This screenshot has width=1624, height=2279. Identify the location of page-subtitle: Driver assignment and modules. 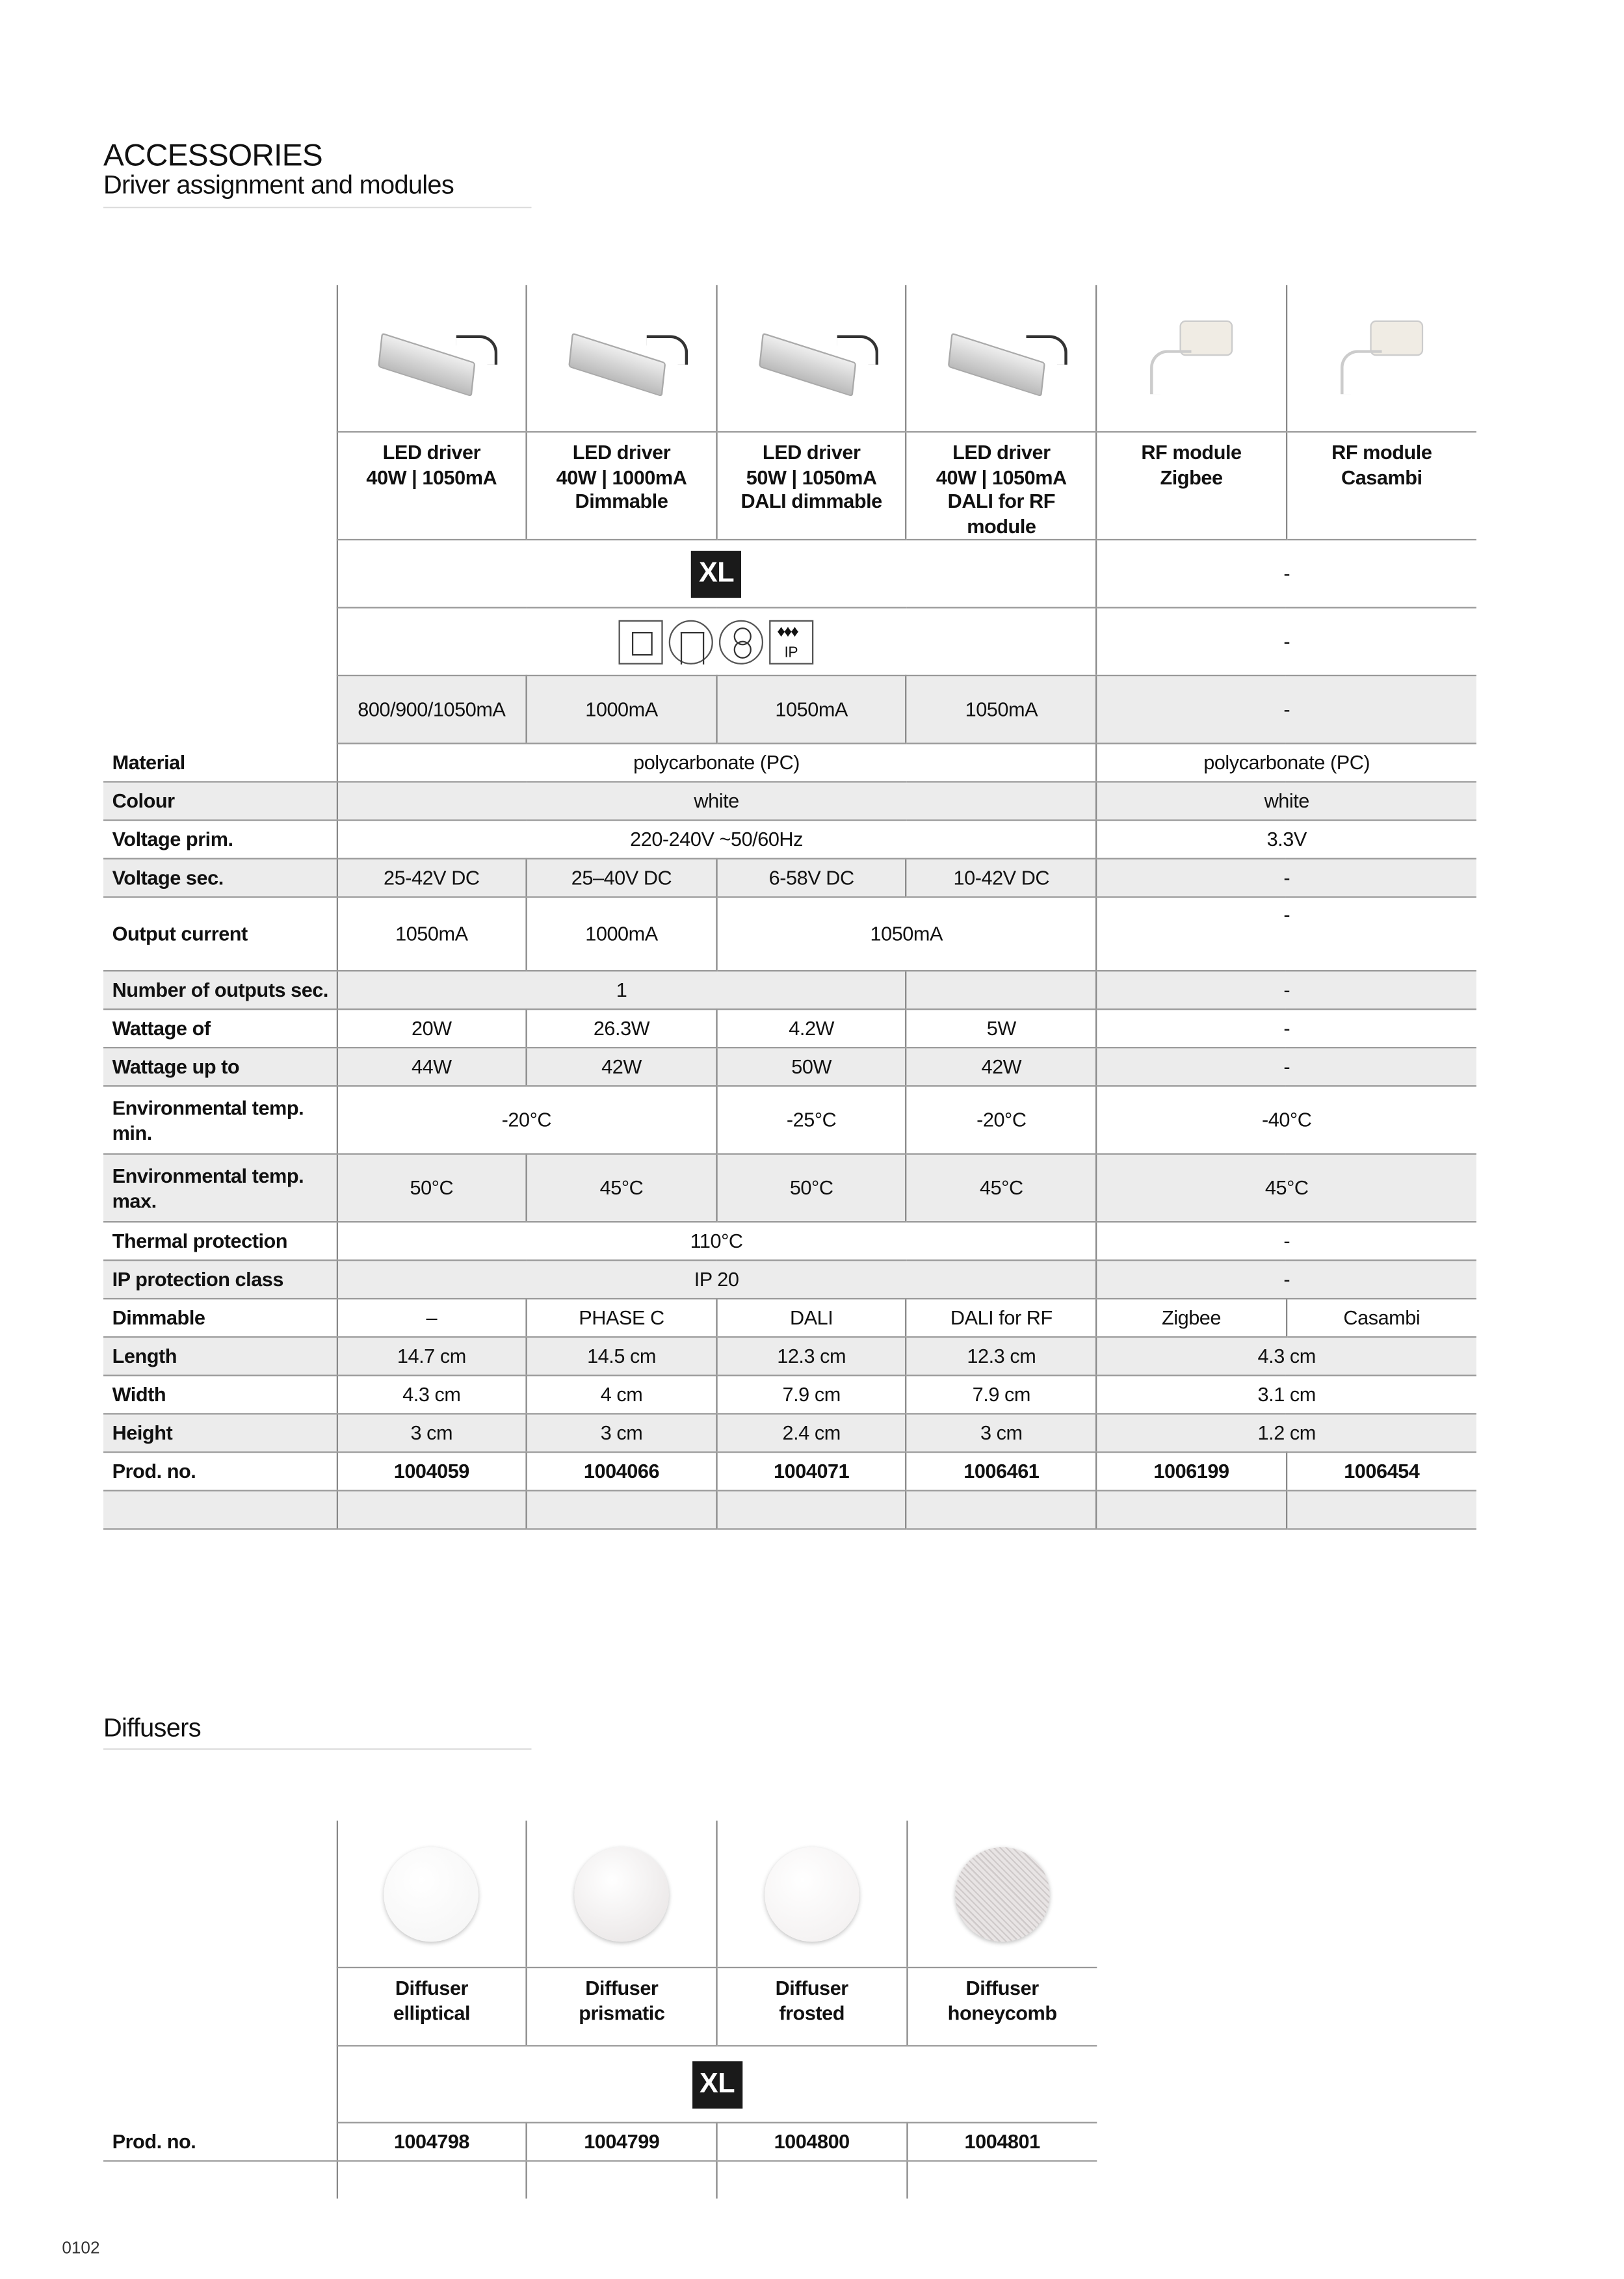
(278, 185).